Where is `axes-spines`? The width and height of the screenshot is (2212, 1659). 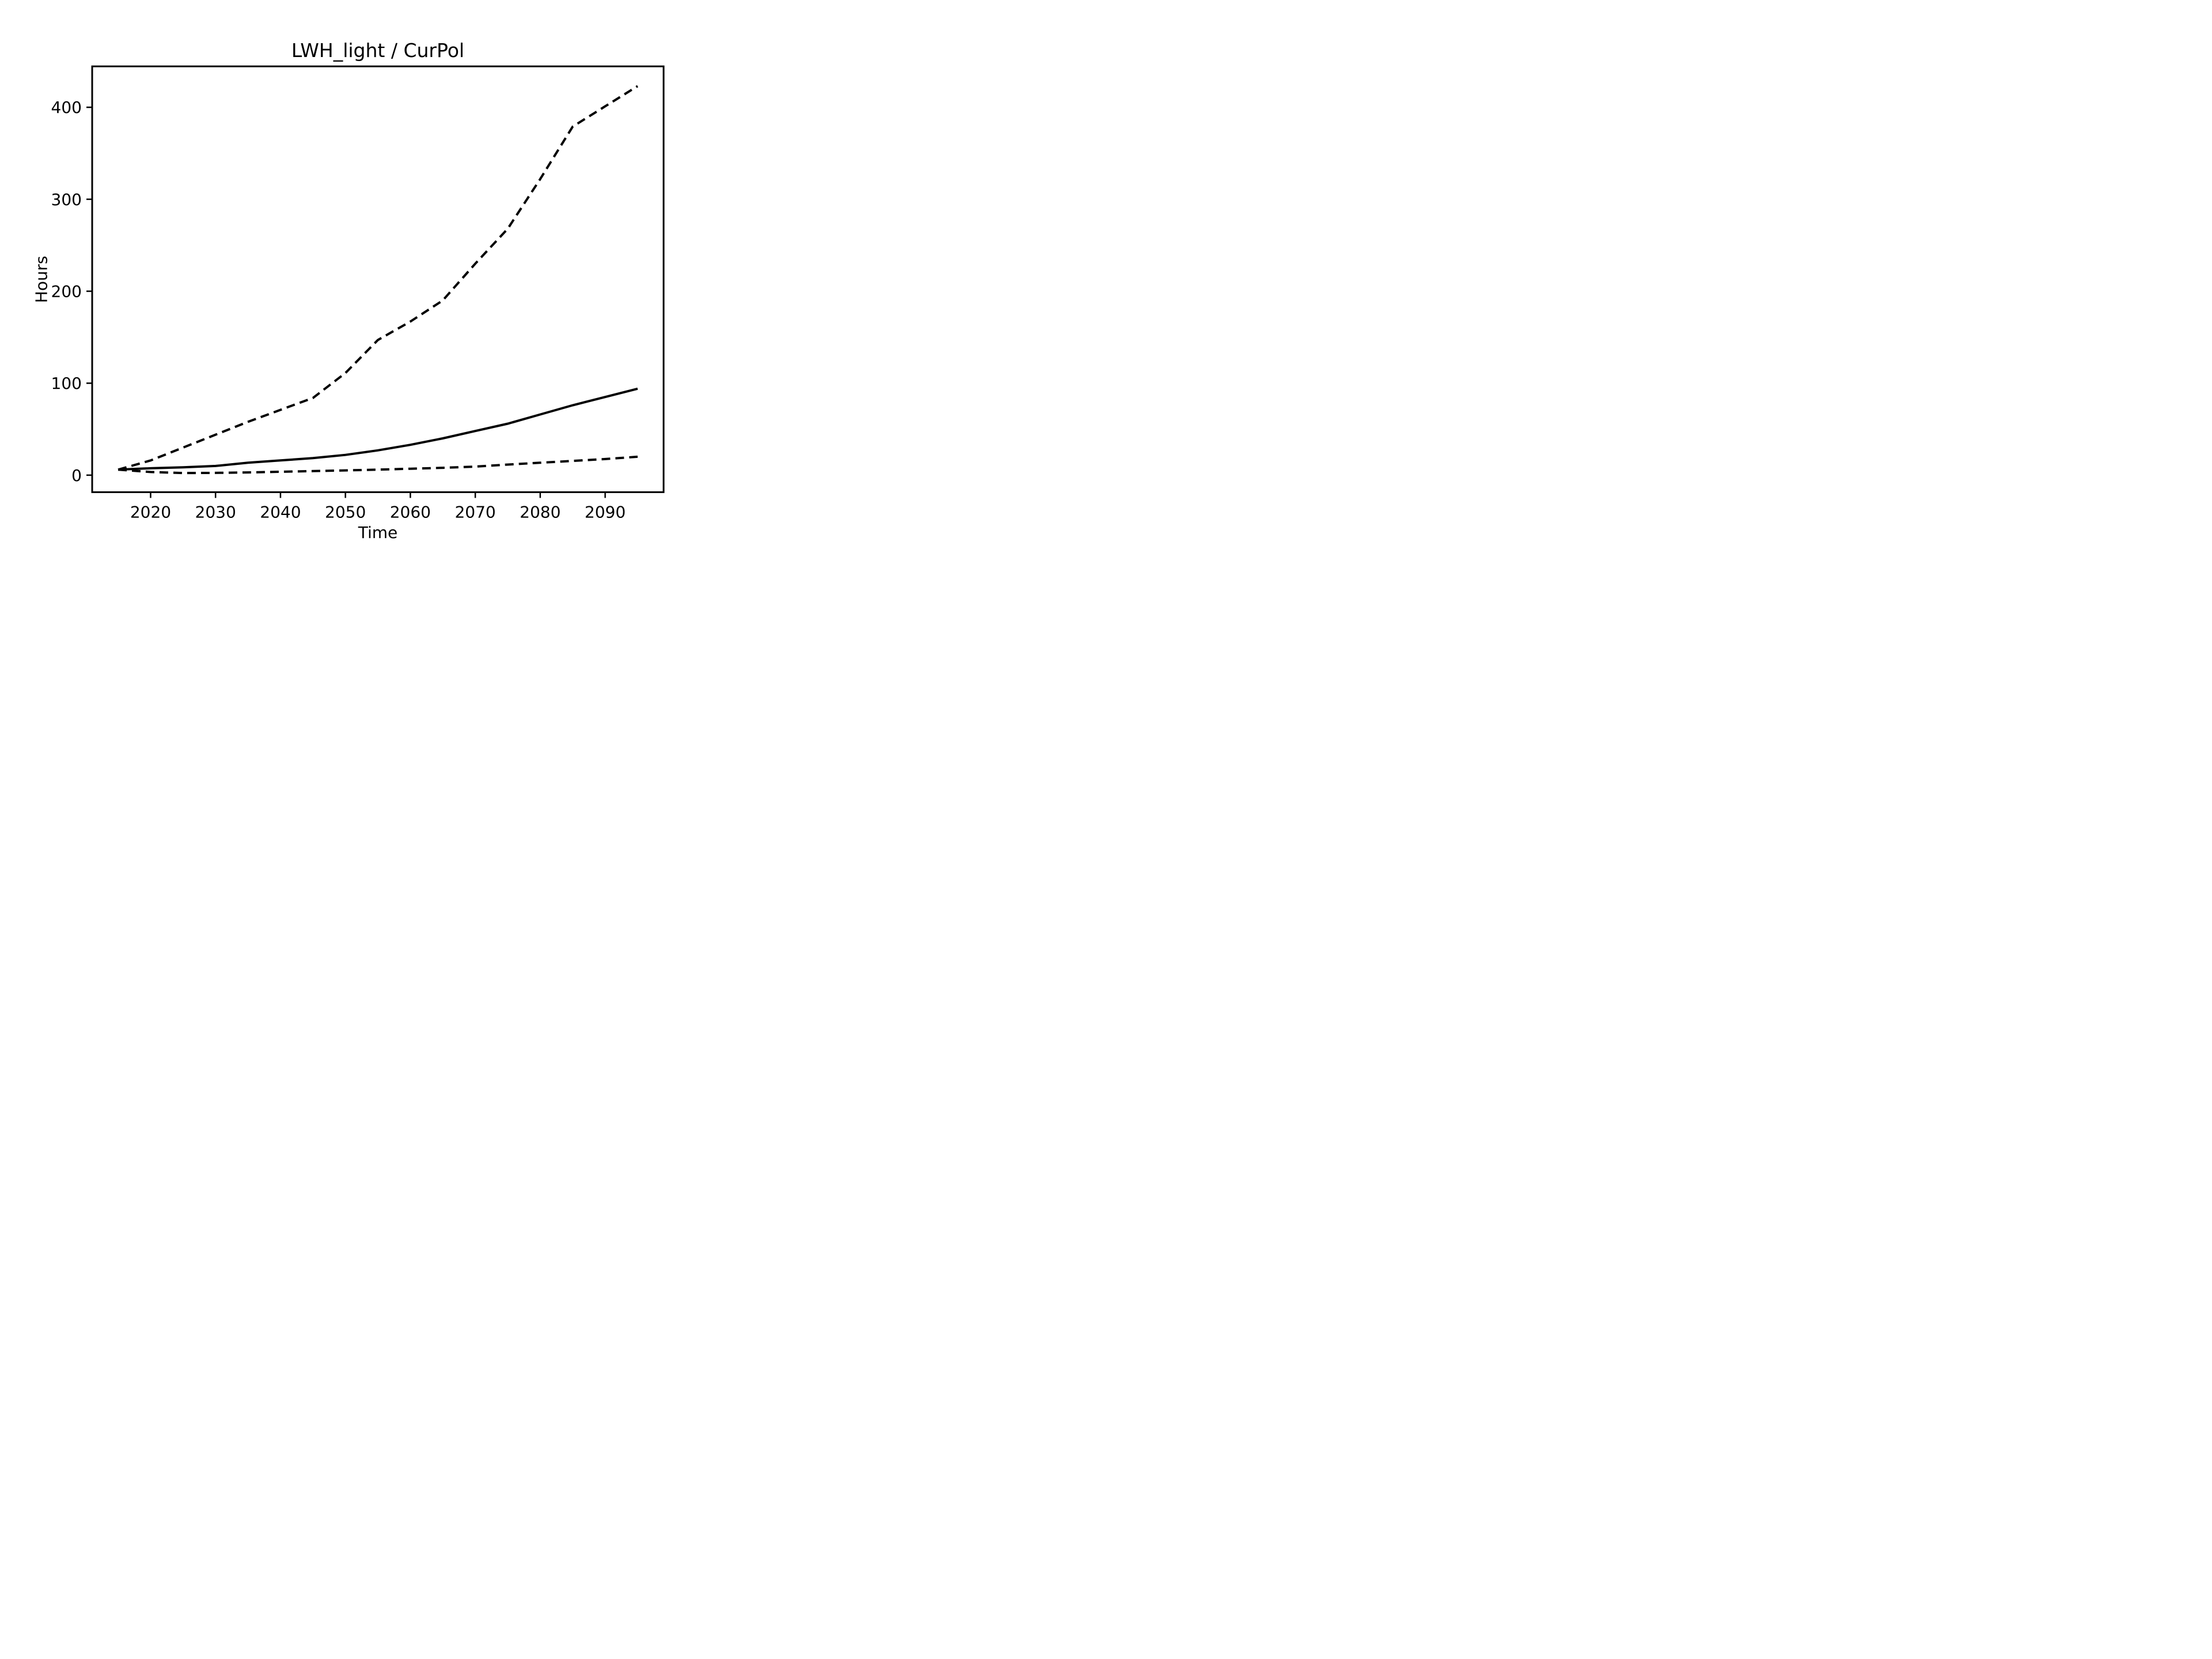 axes-spines is located at coordinates (378, 279).